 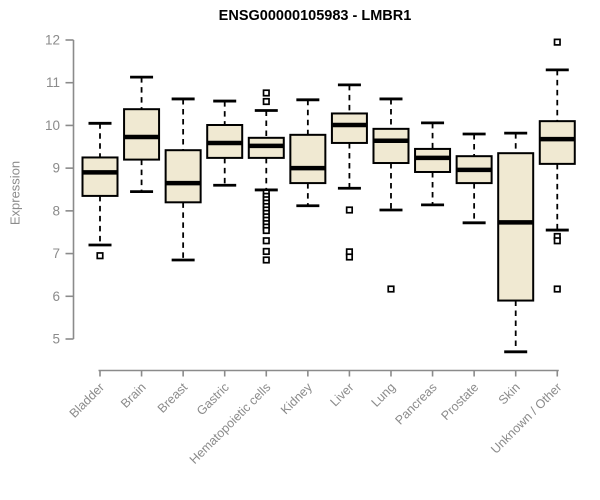 I want to click on box-lung, so click(x=391, y=146).